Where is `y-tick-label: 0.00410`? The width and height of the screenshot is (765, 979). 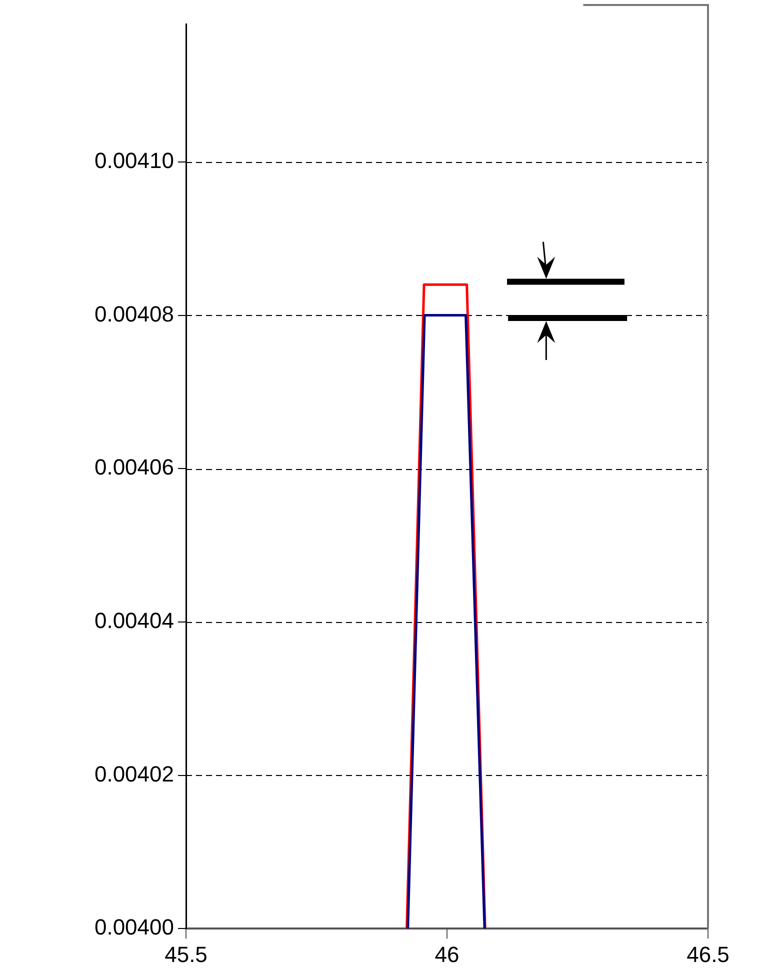
y-tick-label: 0.00410 is located at coordinates (134, 161).